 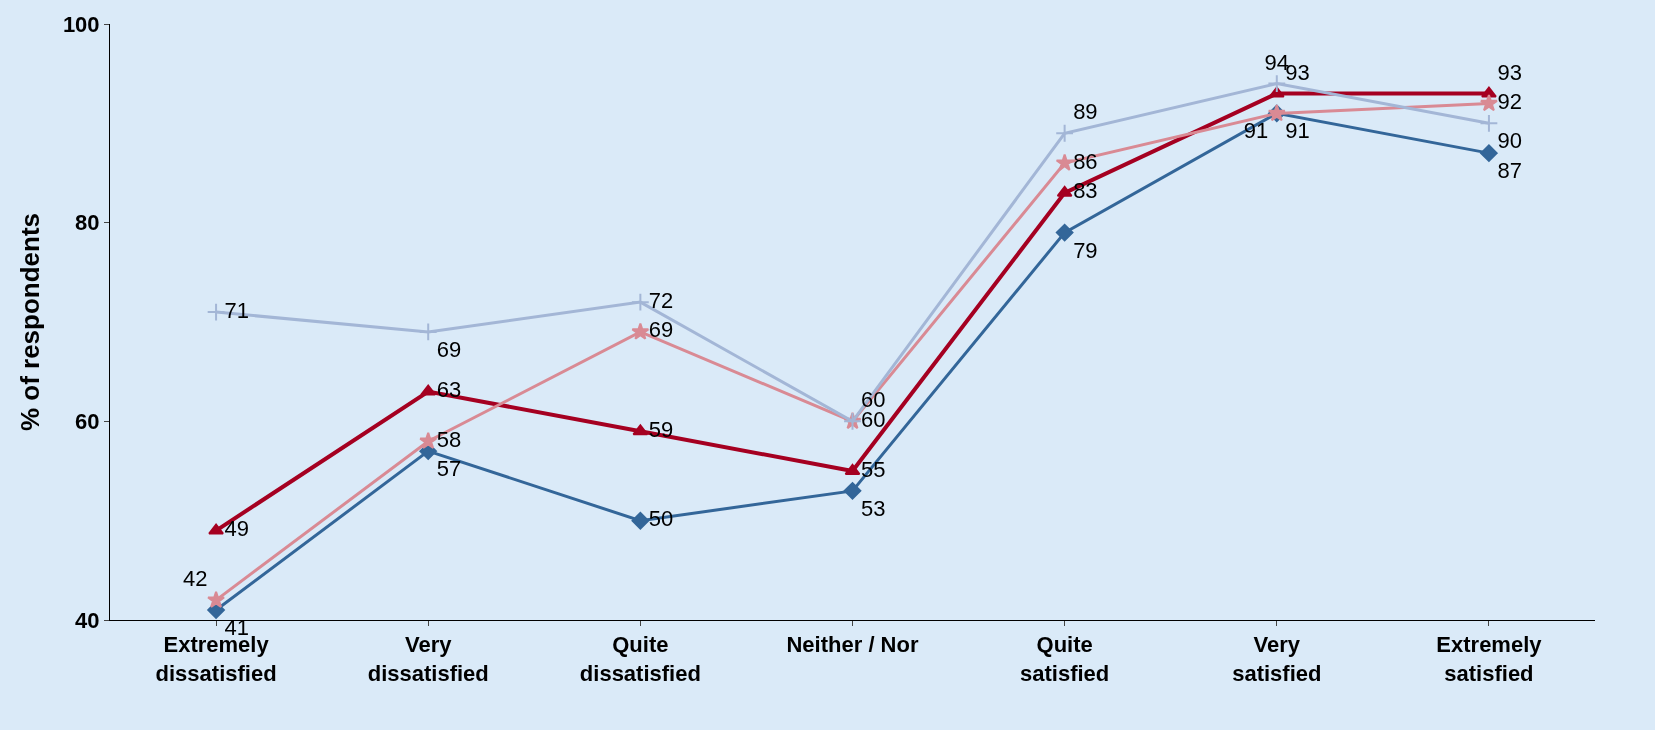 I want to click on data-label: 83, so click(x=1085, y=191).